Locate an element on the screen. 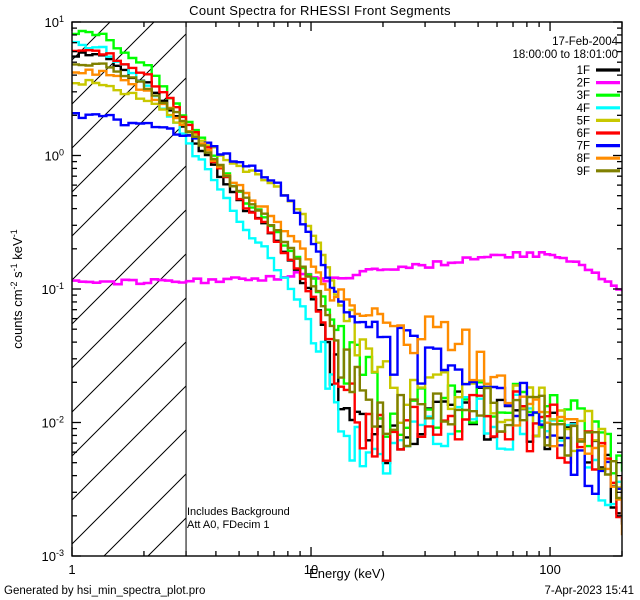 The height and width of the screenshot is (600, 640). x-tick-label: 1 is located at coordinates (71, 569).